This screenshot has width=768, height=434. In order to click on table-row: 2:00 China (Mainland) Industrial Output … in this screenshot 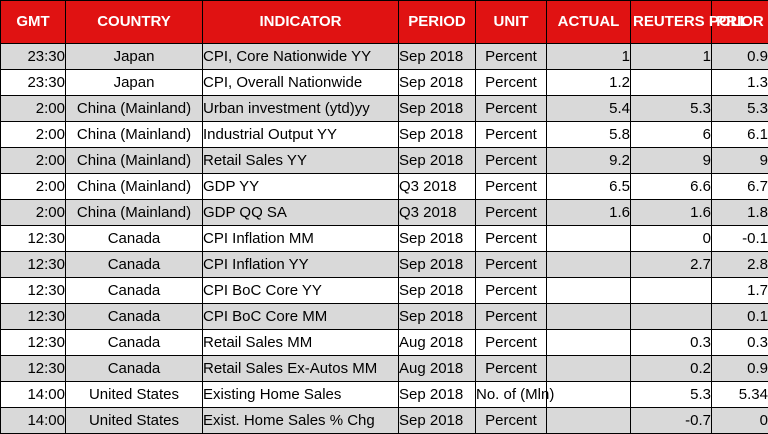, I will do `click(384, 134)`.